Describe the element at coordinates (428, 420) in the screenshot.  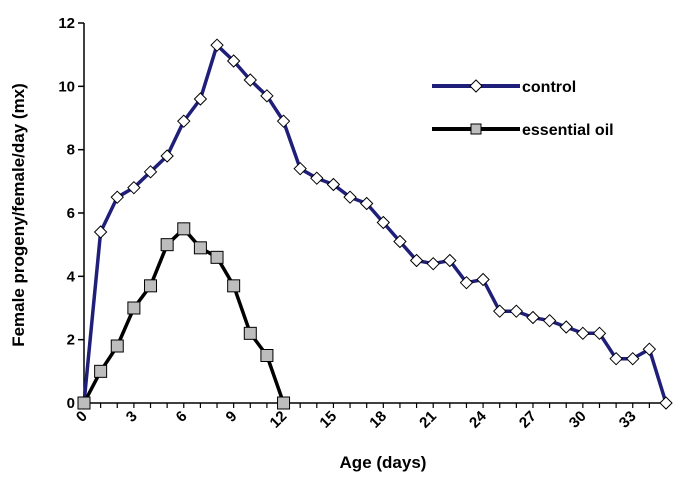
I see `x-tick-label: 21` at that location.